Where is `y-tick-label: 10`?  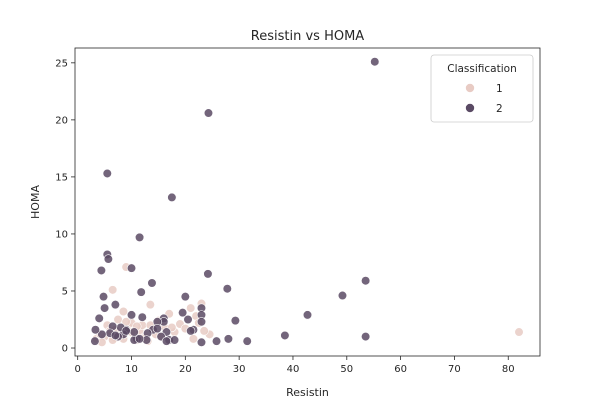 y-tick-label: 10 is located at coordinates (61, 234).